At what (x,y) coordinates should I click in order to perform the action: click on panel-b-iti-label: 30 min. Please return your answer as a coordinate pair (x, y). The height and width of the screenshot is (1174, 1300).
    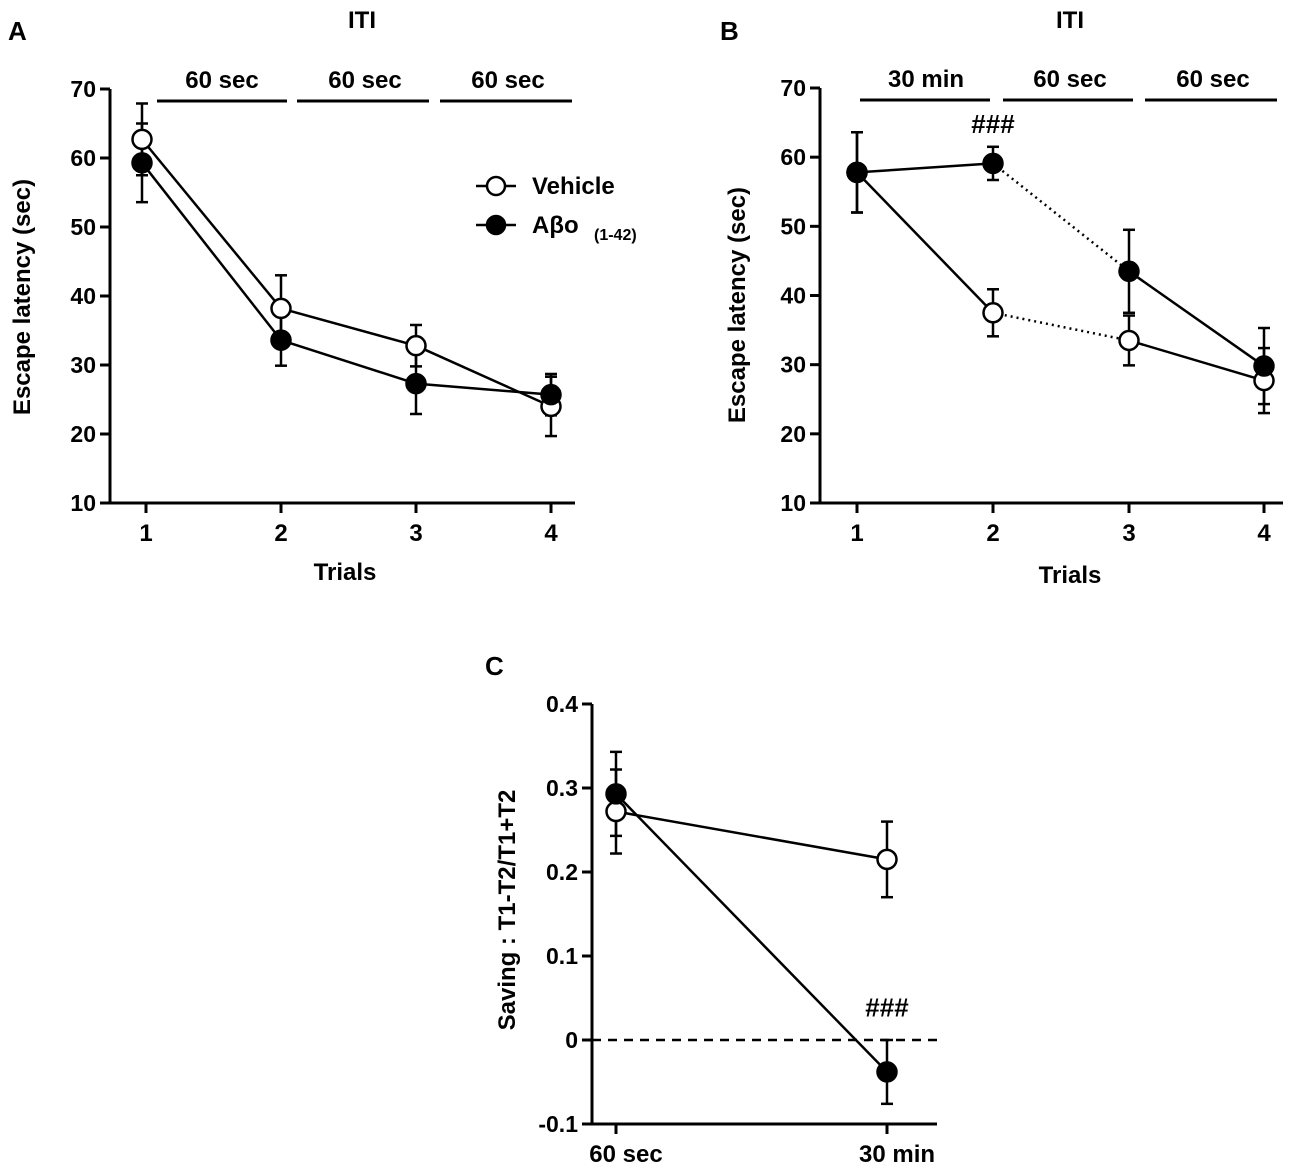
    Looking at the image, I should click on (926, 79).